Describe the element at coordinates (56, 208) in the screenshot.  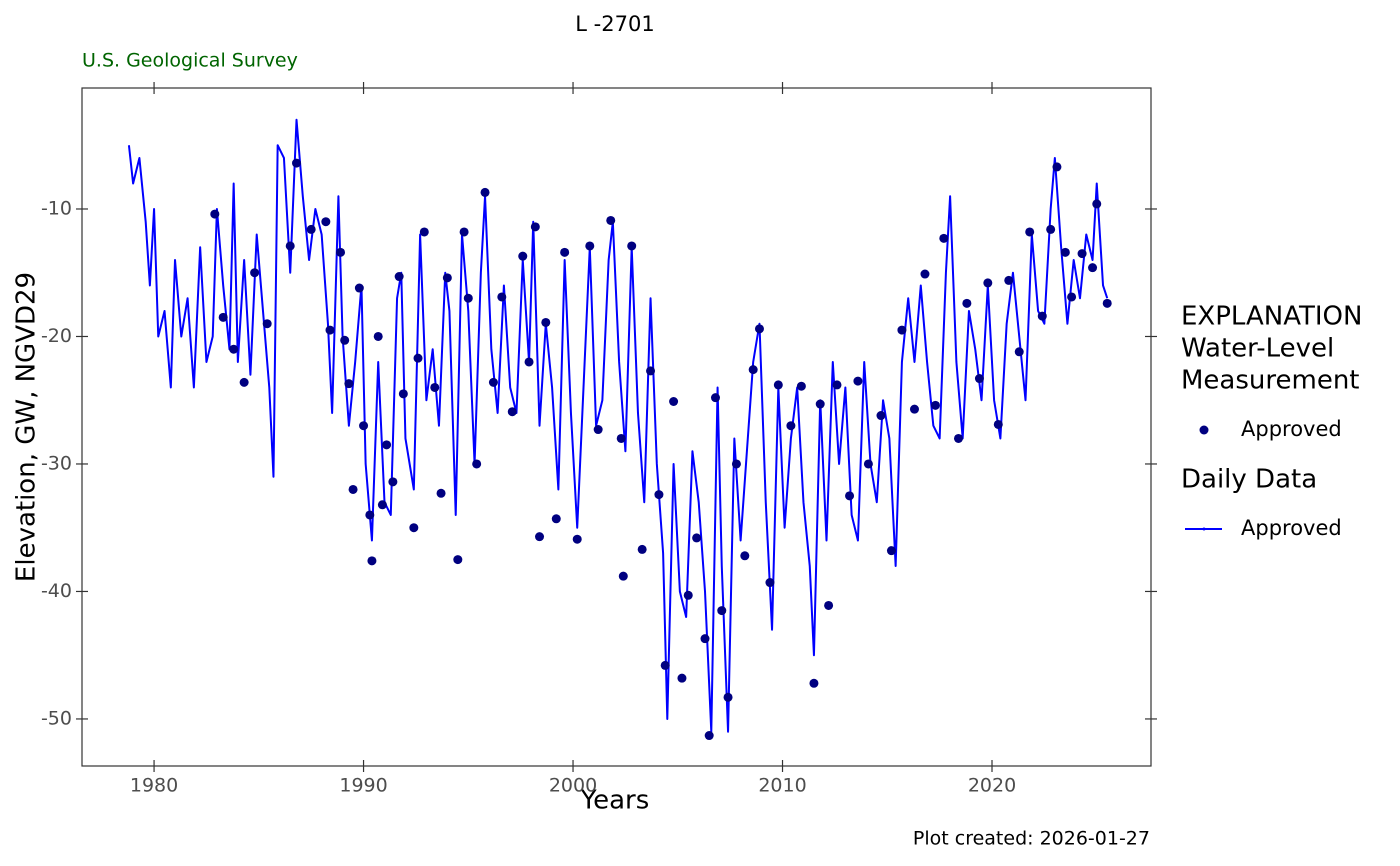
I see `y-tick-label: -10` at that location.